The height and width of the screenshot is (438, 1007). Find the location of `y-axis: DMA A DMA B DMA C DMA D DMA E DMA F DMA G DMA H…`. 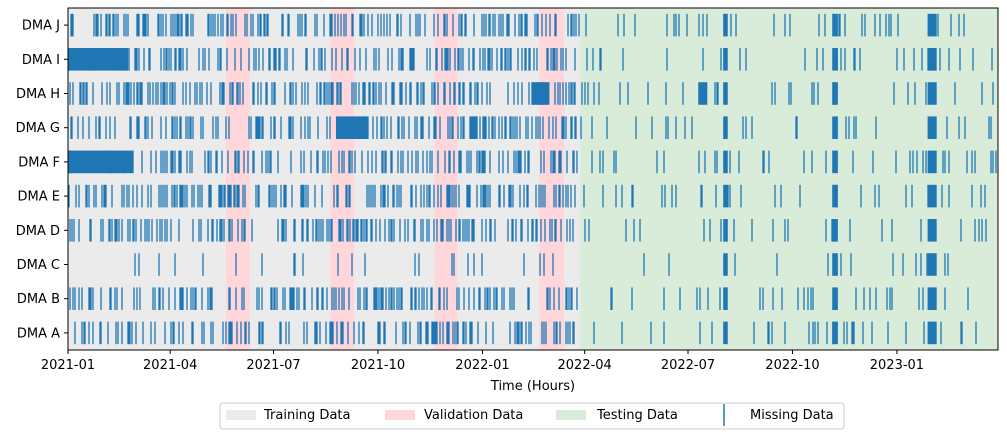

y-axis: DMA A DMA B DMA C DMA D DMA E DMA F DMA G DMA H… is located at coordinates (42, 180).